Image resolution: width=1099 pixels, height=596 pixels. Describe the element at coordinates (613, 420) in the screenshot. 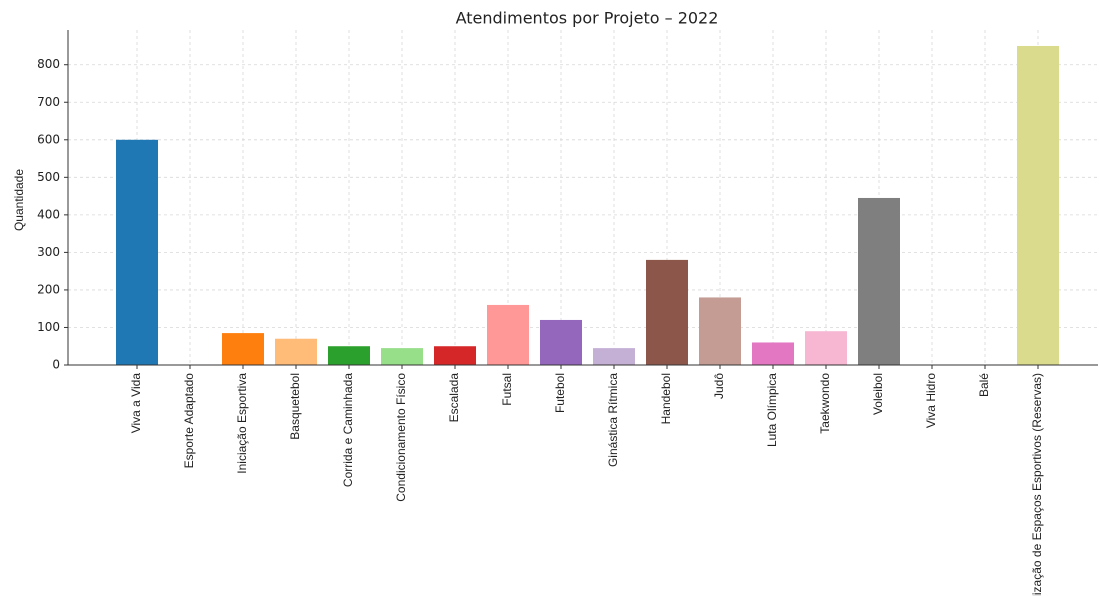

I see `x-tick-label: Ginástica Rítmica` at that location.